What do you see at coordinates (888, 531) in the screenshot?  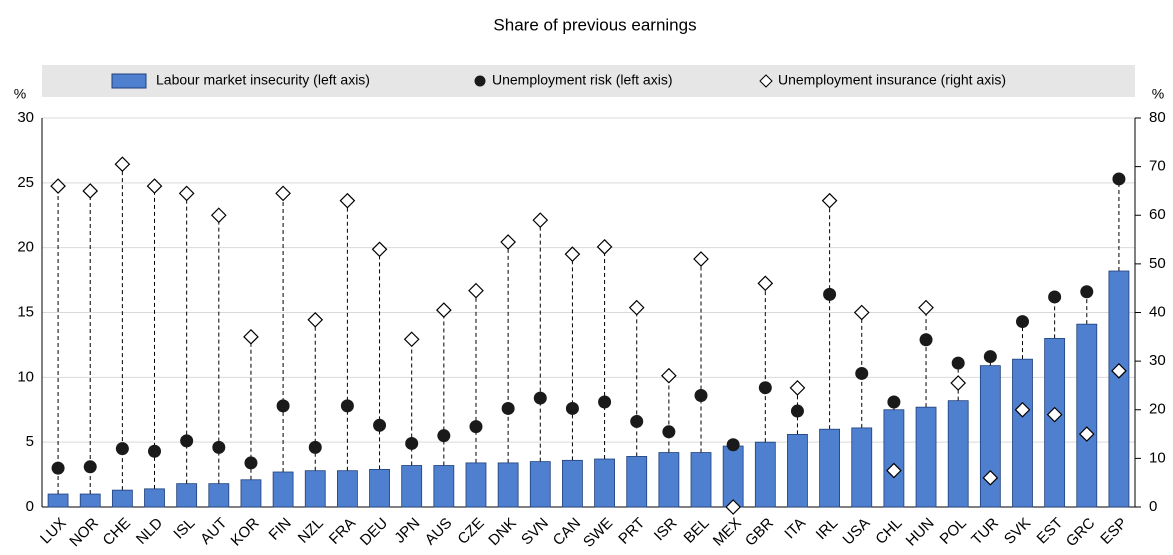 I see `x-tick-label: CHL` at bounding box center [888, 531].